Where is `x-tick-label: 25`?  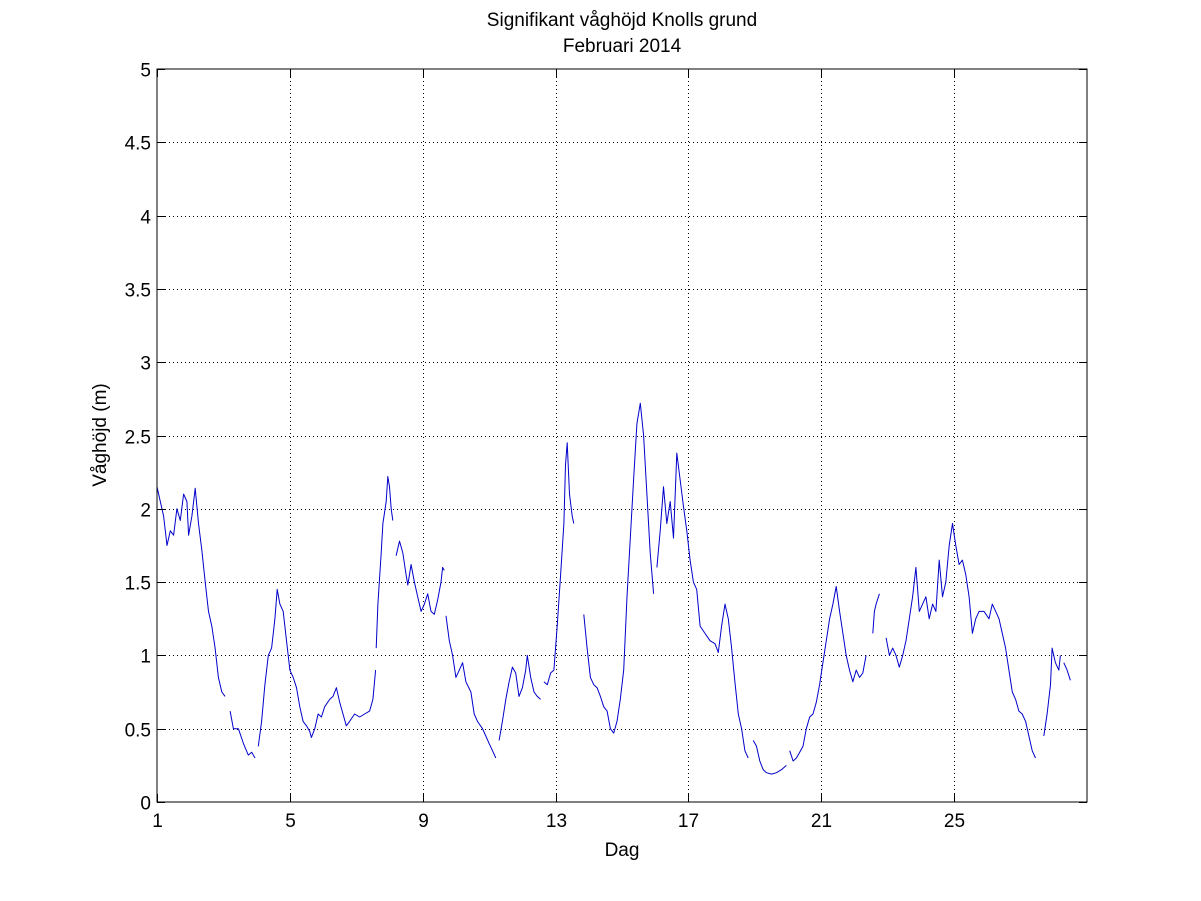
x-tick-label: 25 is located at coordinates (954, 821).